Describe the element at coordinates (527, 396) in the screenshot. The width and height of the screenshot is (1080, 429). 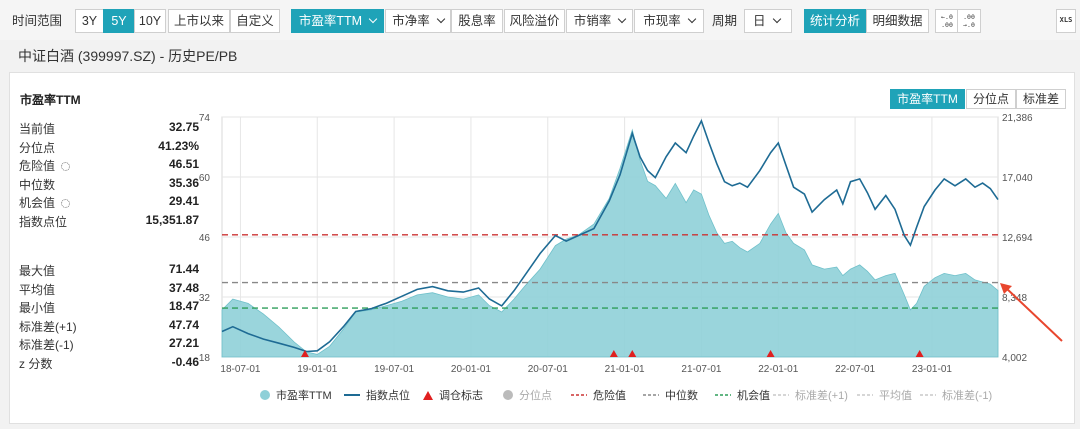
I see `legend-item: 分位点` at that location.